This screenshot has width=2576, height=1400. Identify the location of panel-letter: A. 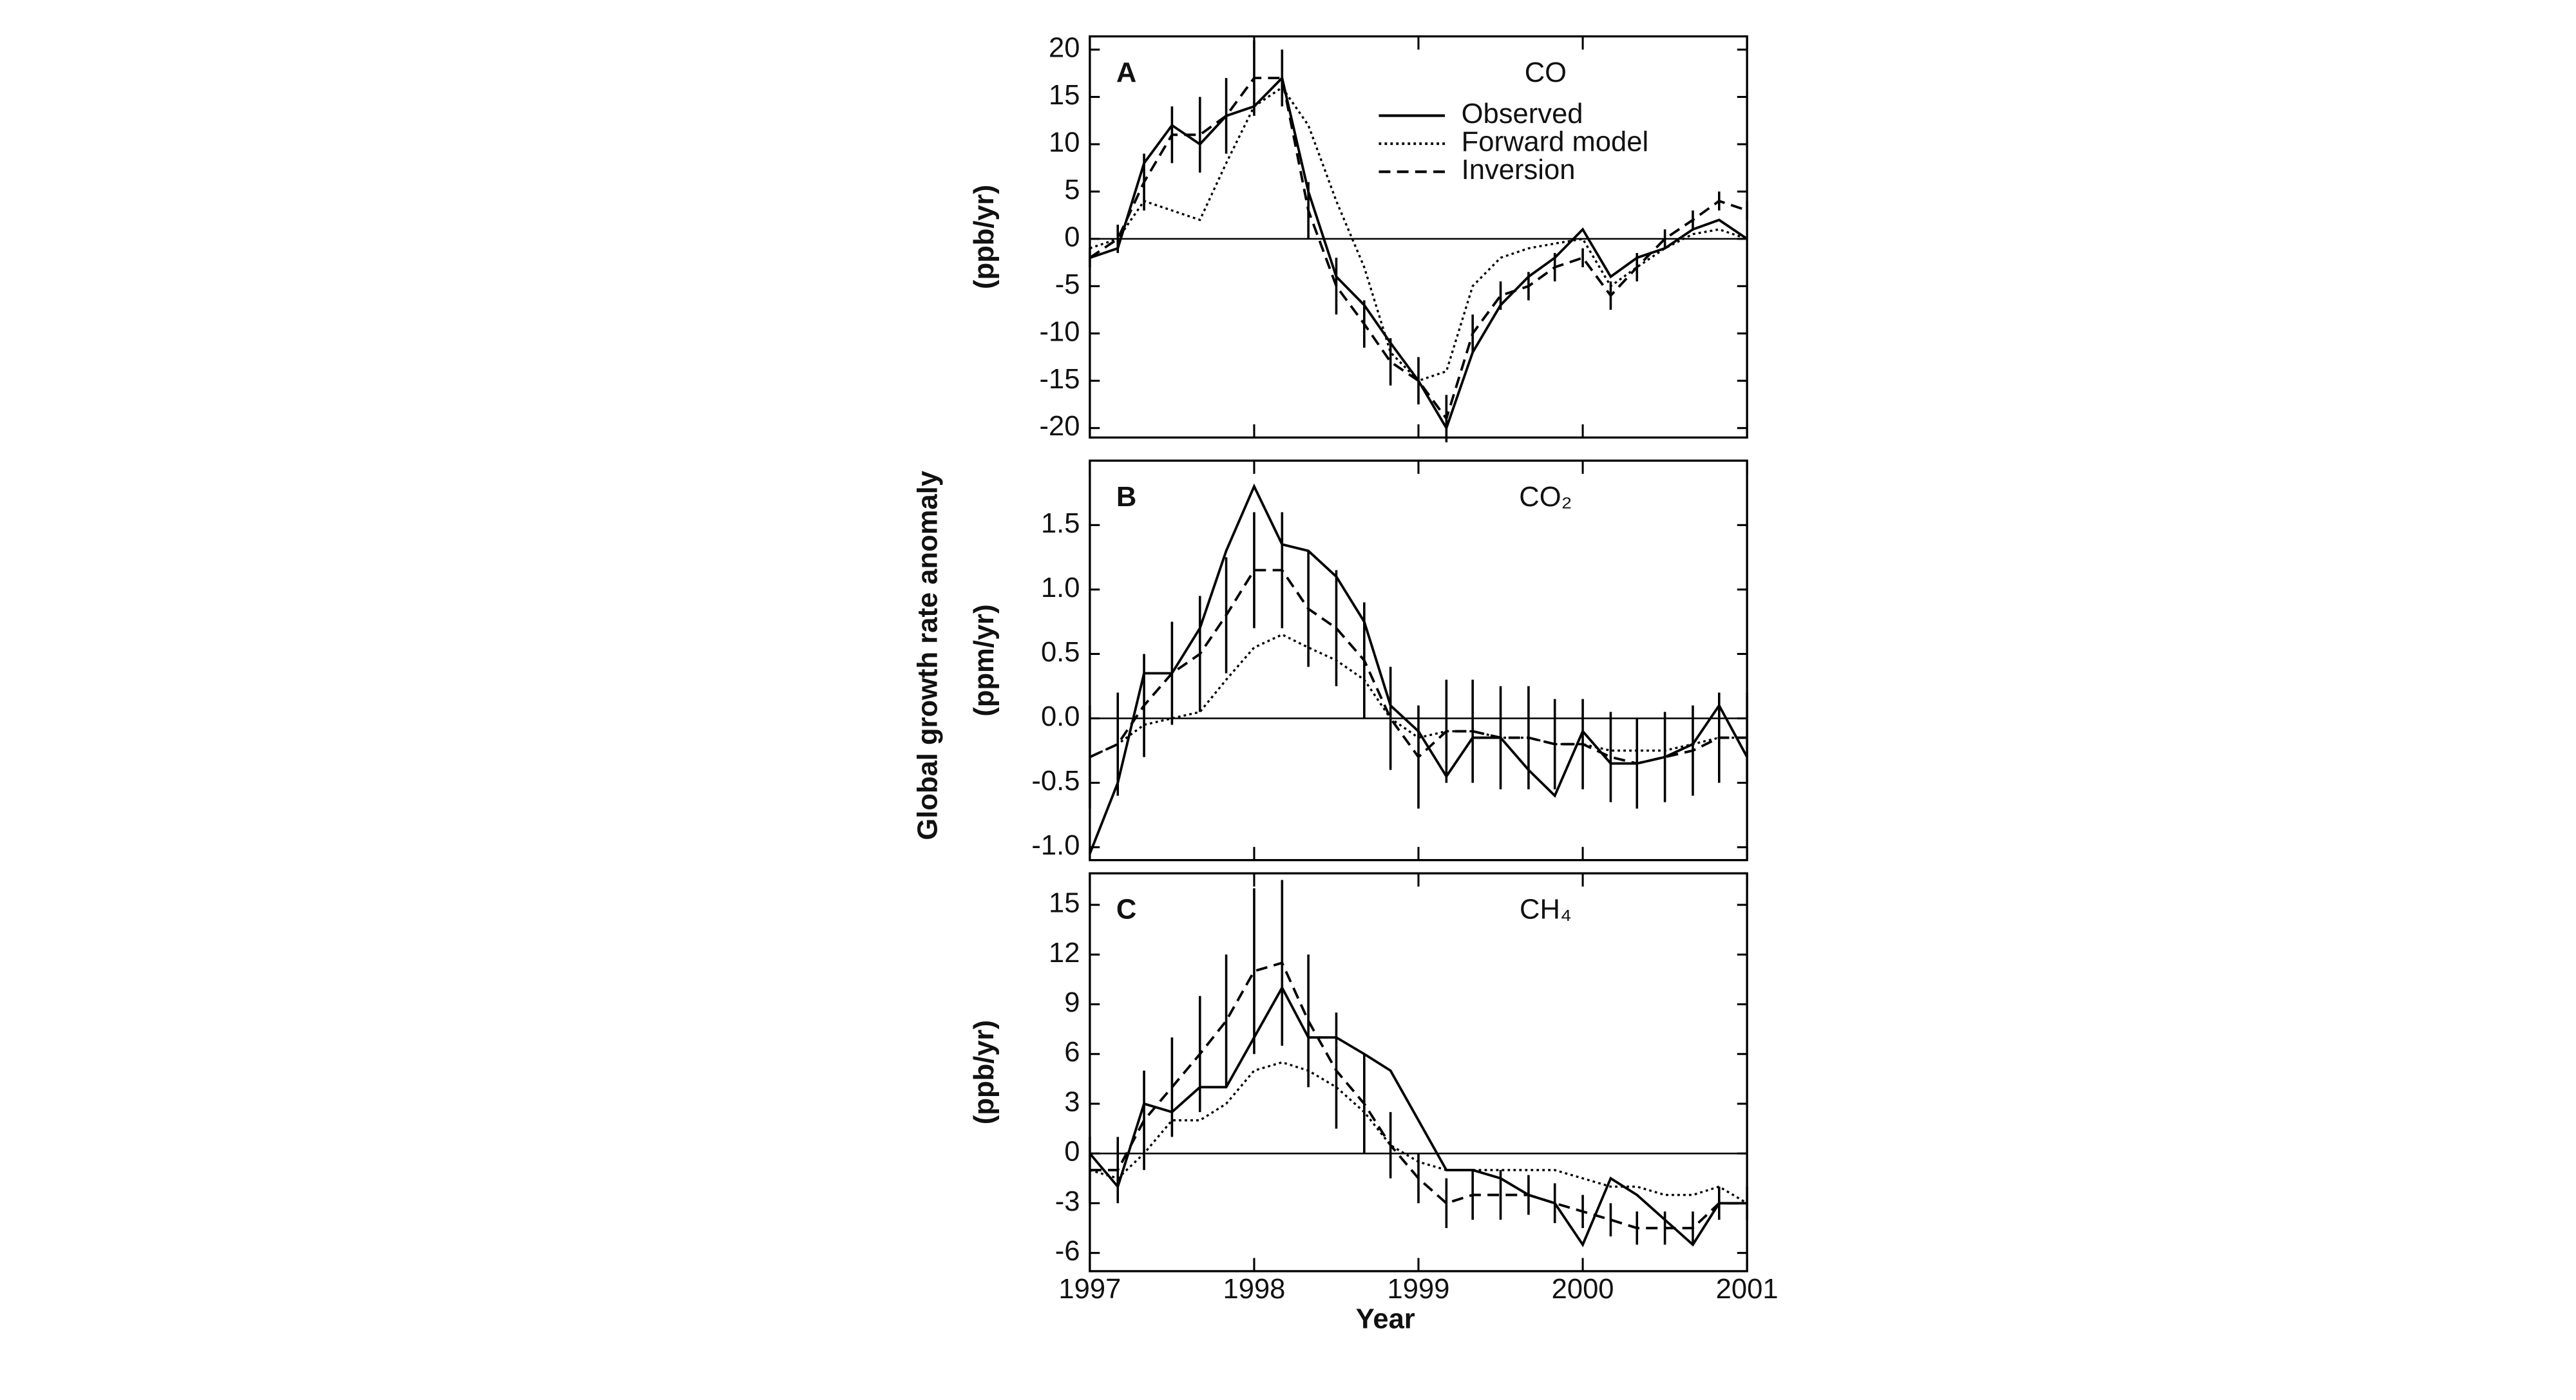
(1126, 73).